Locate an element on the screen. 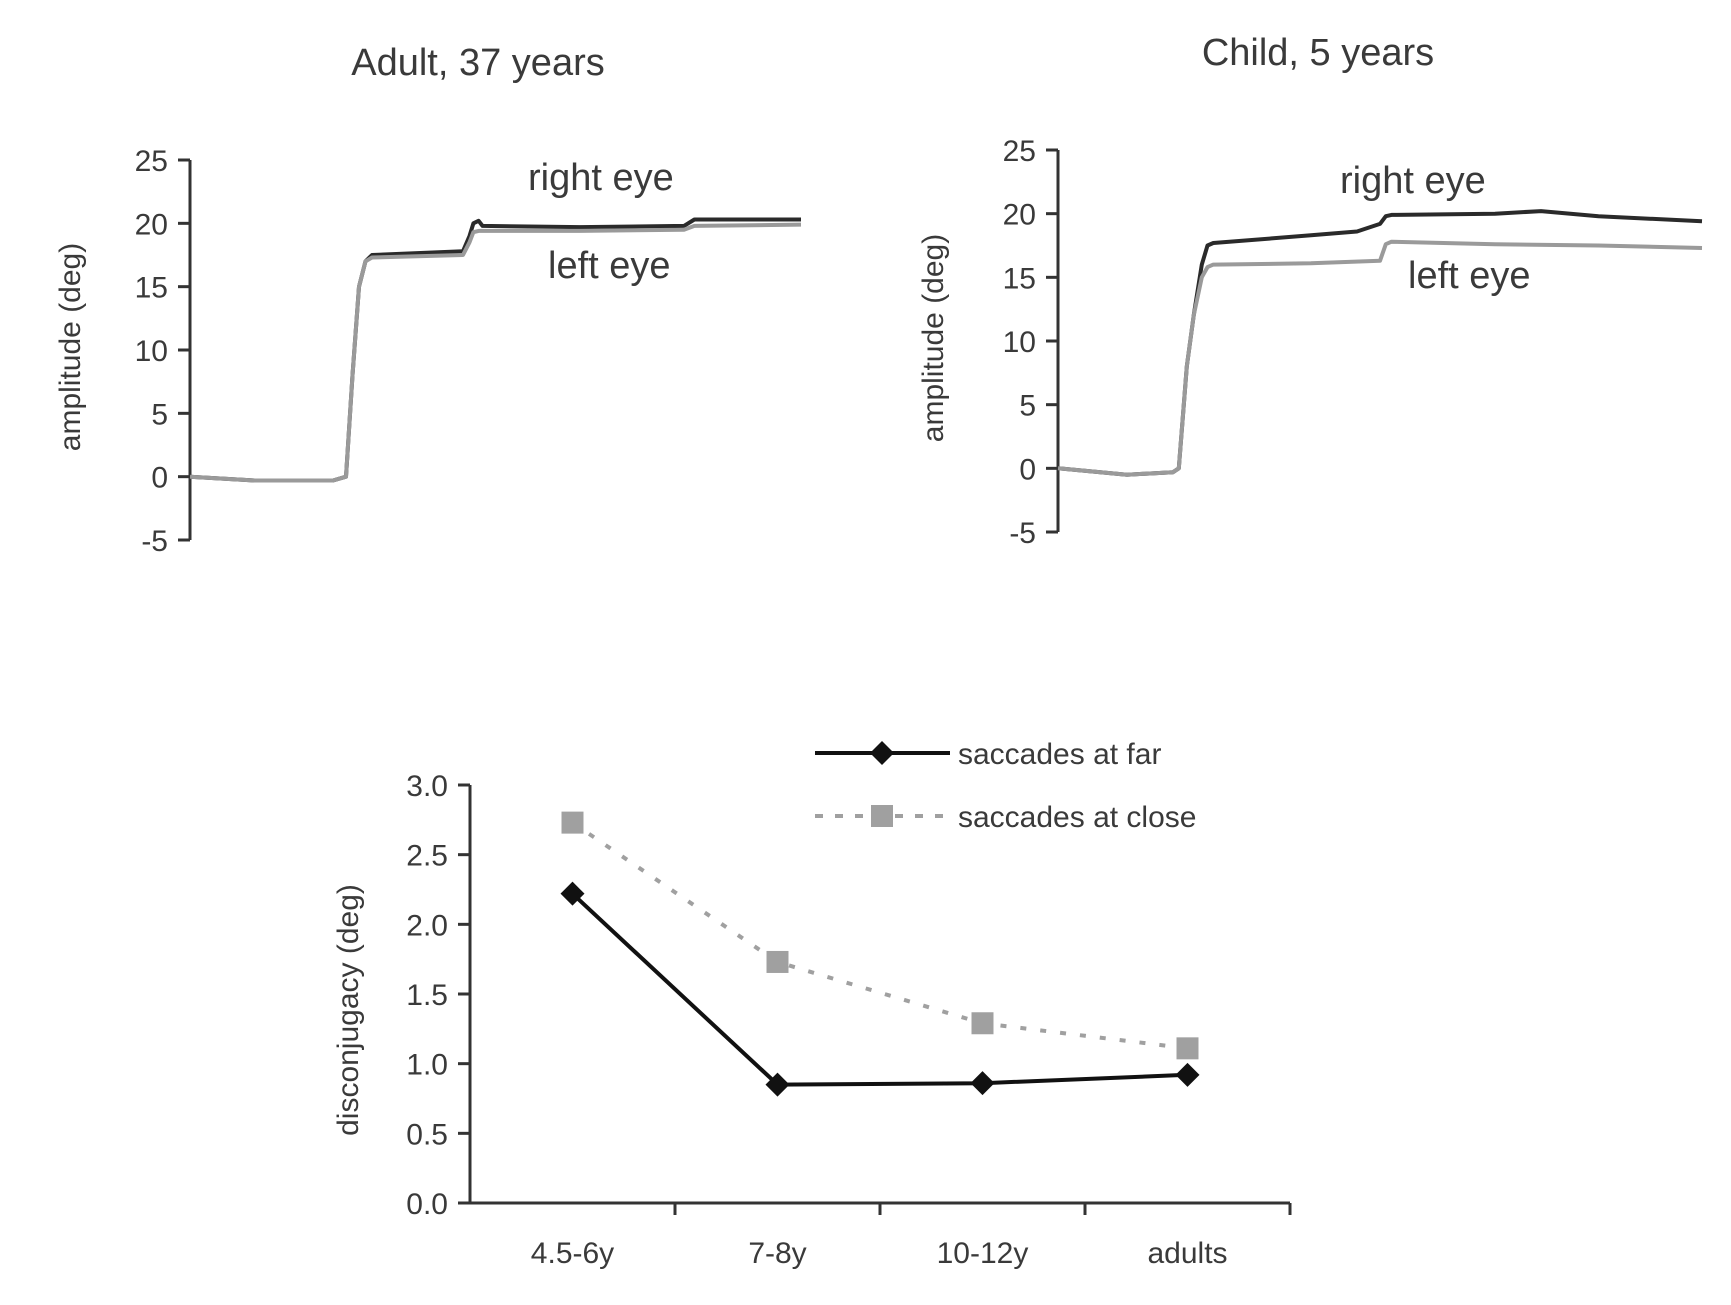 Image resolution: width=1731 pixels, height=1305 pixels. adult-left-eye-trace is located at coordinates (495, 352).